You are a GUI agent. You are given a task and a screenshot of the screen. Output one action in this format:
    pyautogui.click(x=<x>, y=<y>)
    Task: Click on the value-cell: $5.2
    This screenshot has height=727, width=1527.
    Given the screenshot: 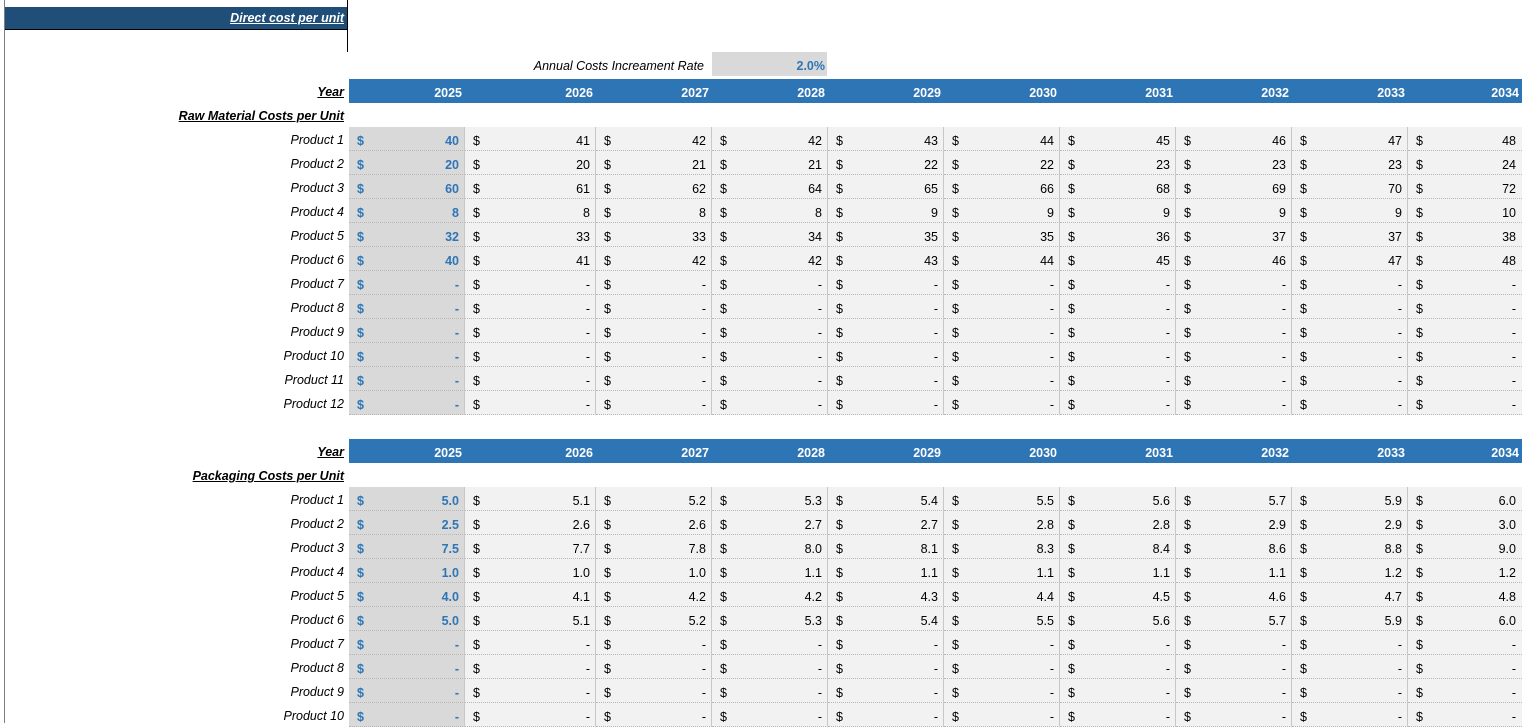 What is the action you would take?
    pyautogui.click(x=654, y=499)
    